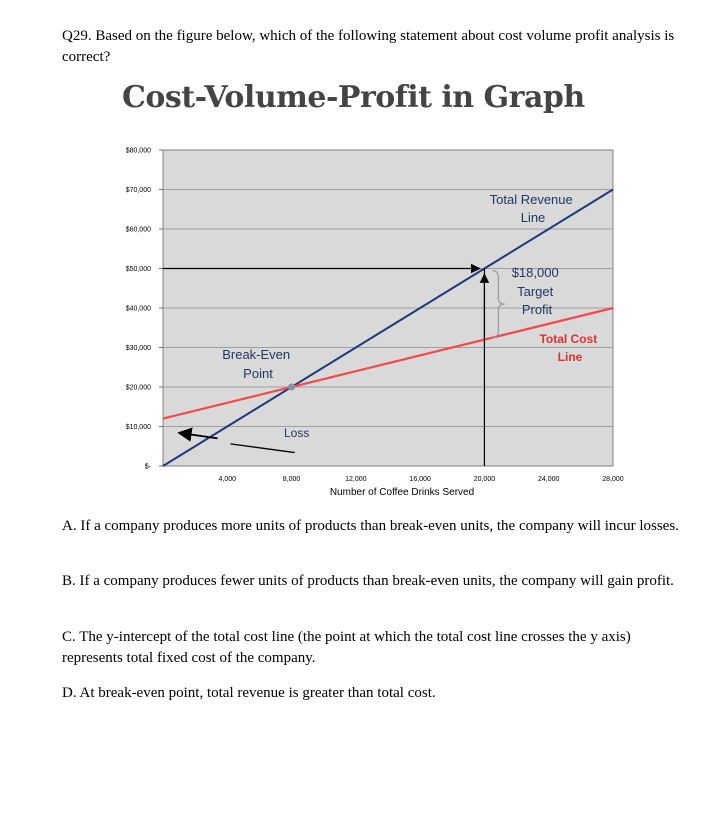 The height and width of the screenshot is (837, 720). Describe the element at coordinates (262, 448) in the screenshot. I see `loss-pointer` at that location.